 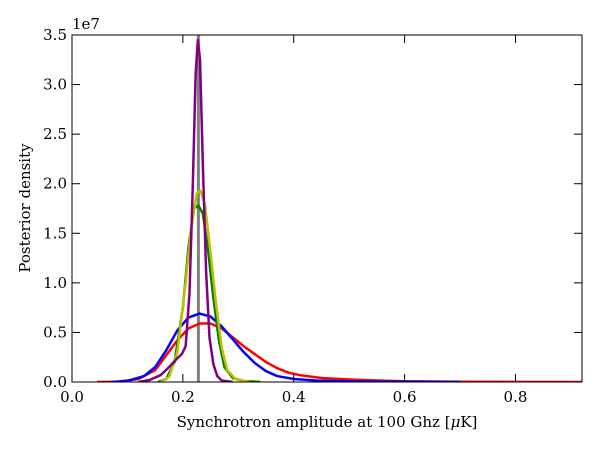 What do you see at coordinates (72, 397) in the screenshot?
I see `x-tick-label: 0.0` at bounding box center [72, 397].